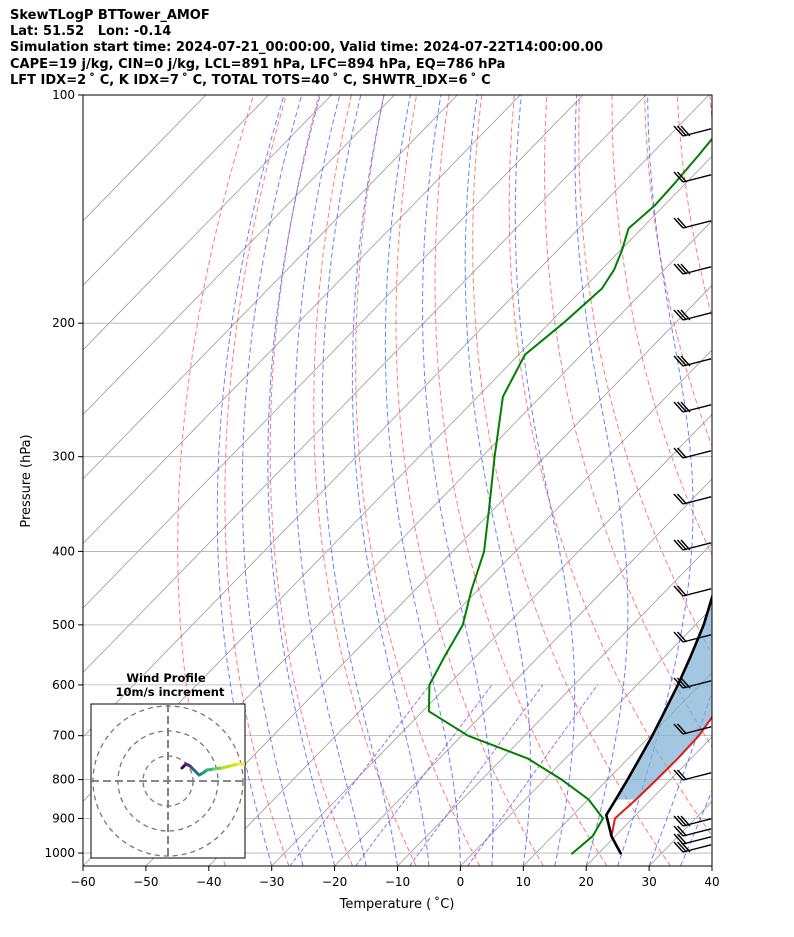  Describe the element at coordinates (692, 489) in the screenshot. I see `wind-barbs` at that location.